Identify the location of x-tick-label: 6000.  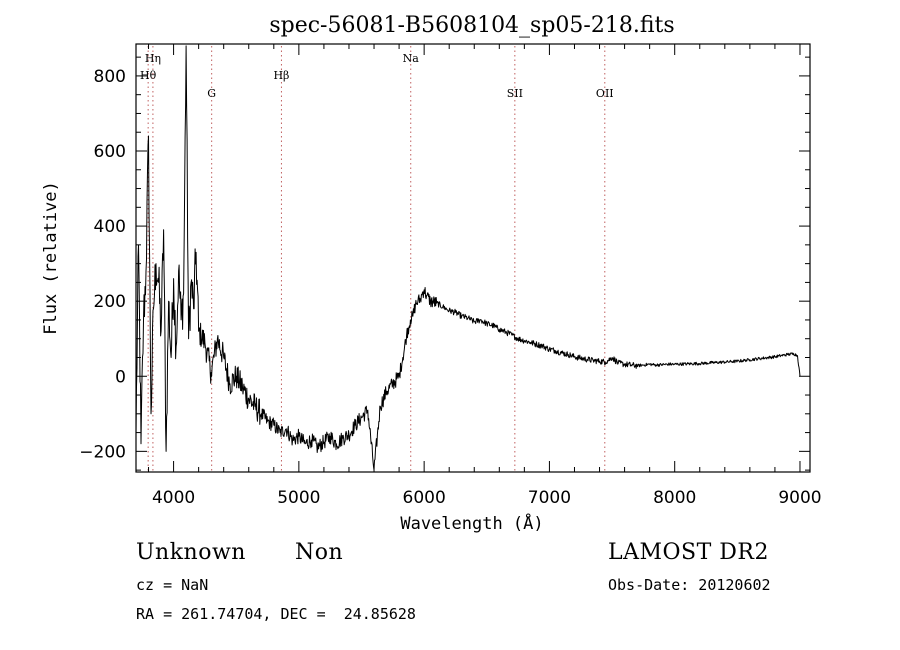
(424, 498).